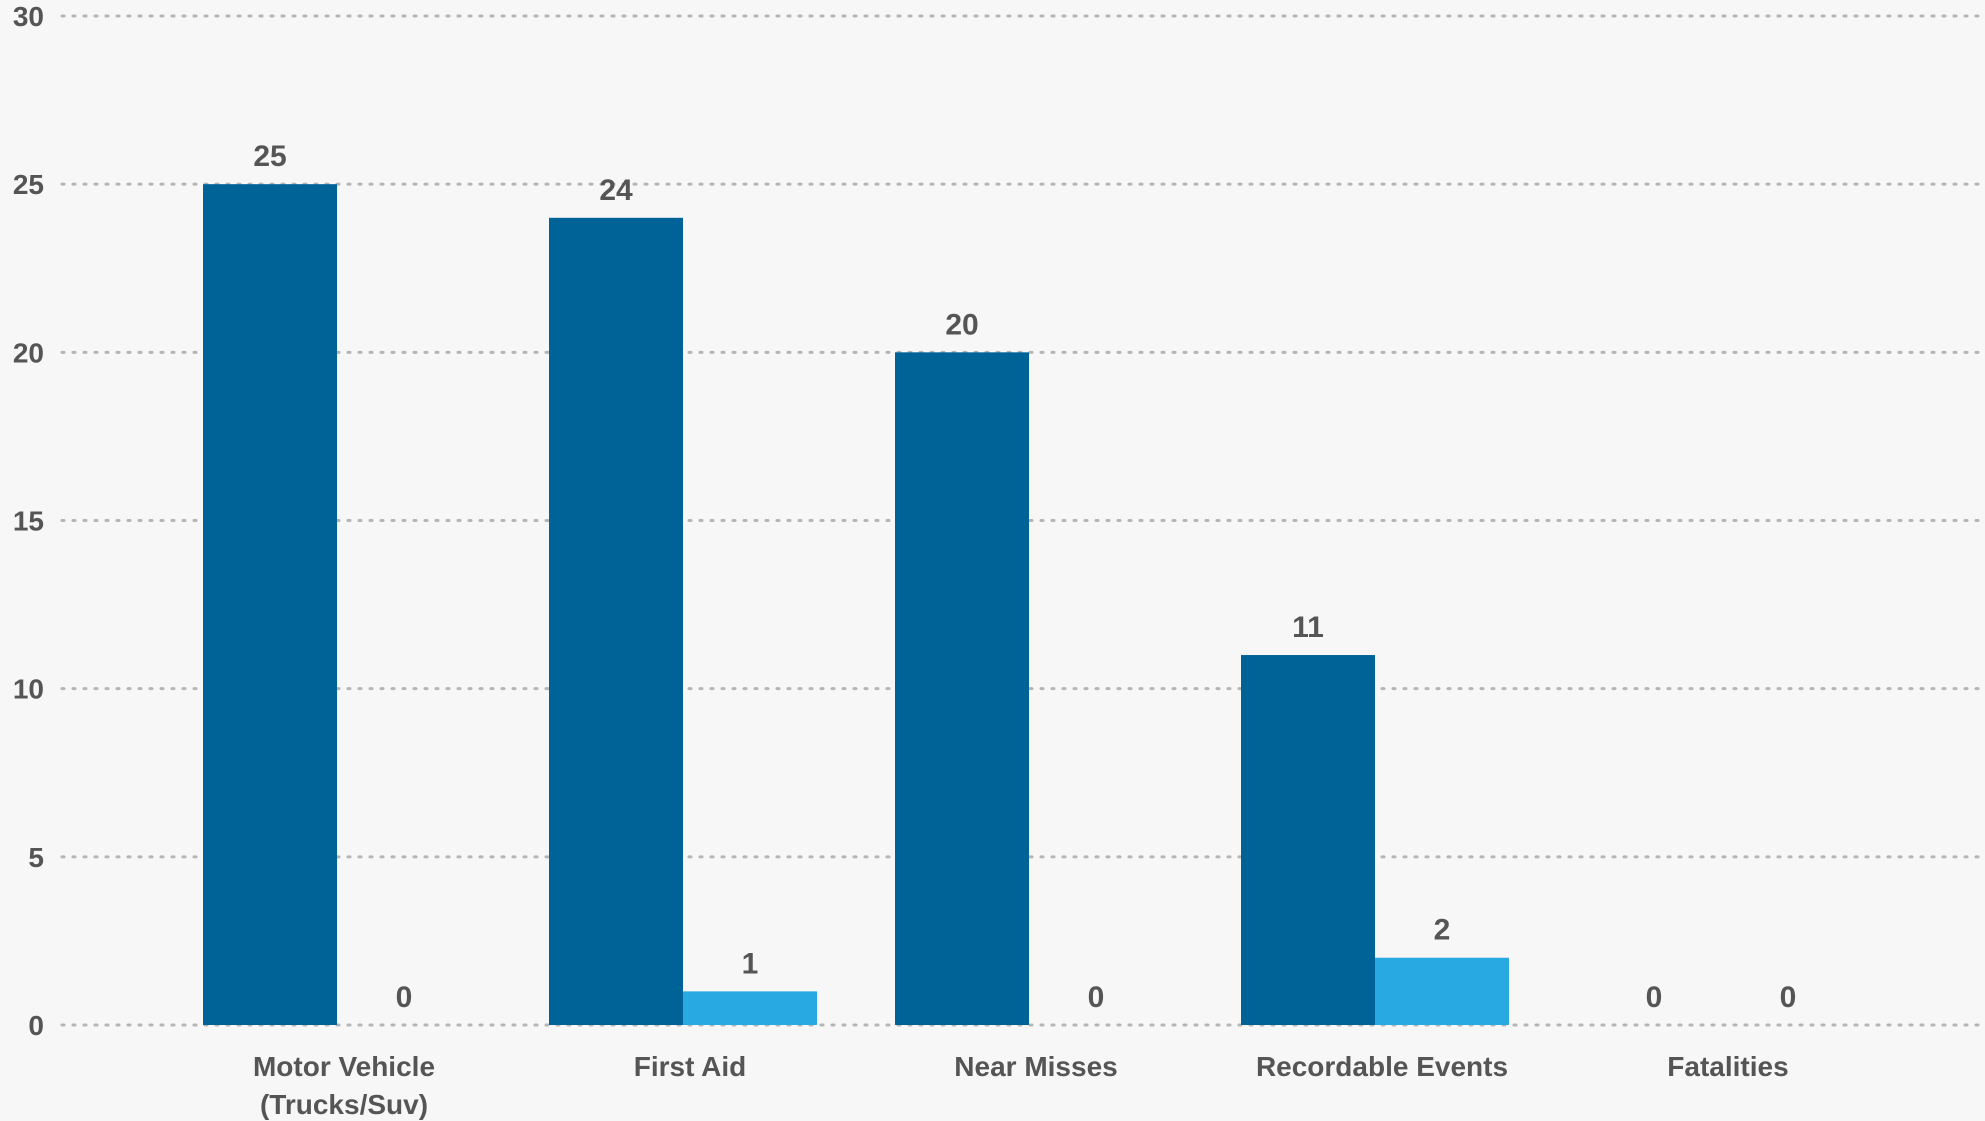 The image size is (1985, 1121). I want to click on data-label: 20, so click(961, 324).